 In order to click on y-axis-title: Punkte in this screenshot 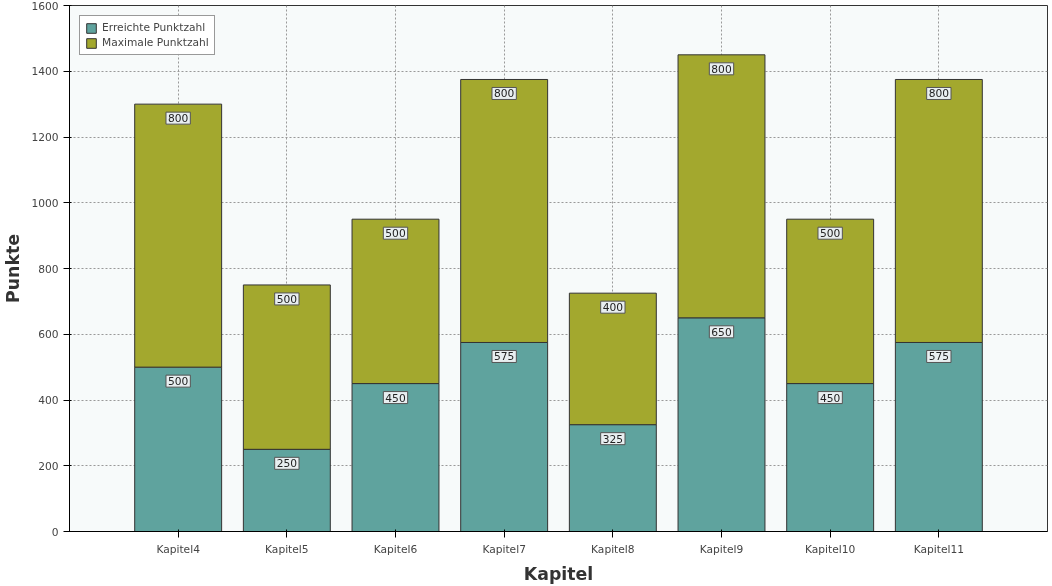, I will do `click(13, 268)`.